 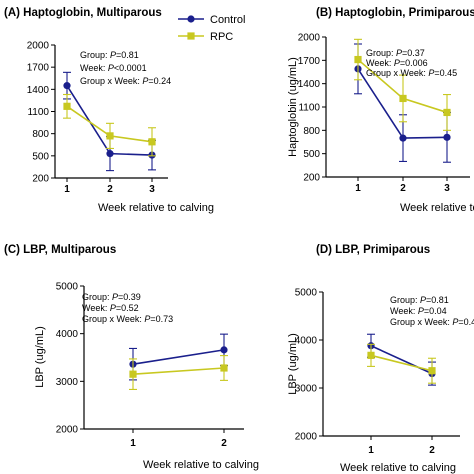 I want to click on legend: Control RPC, so click(x=211, y=28).